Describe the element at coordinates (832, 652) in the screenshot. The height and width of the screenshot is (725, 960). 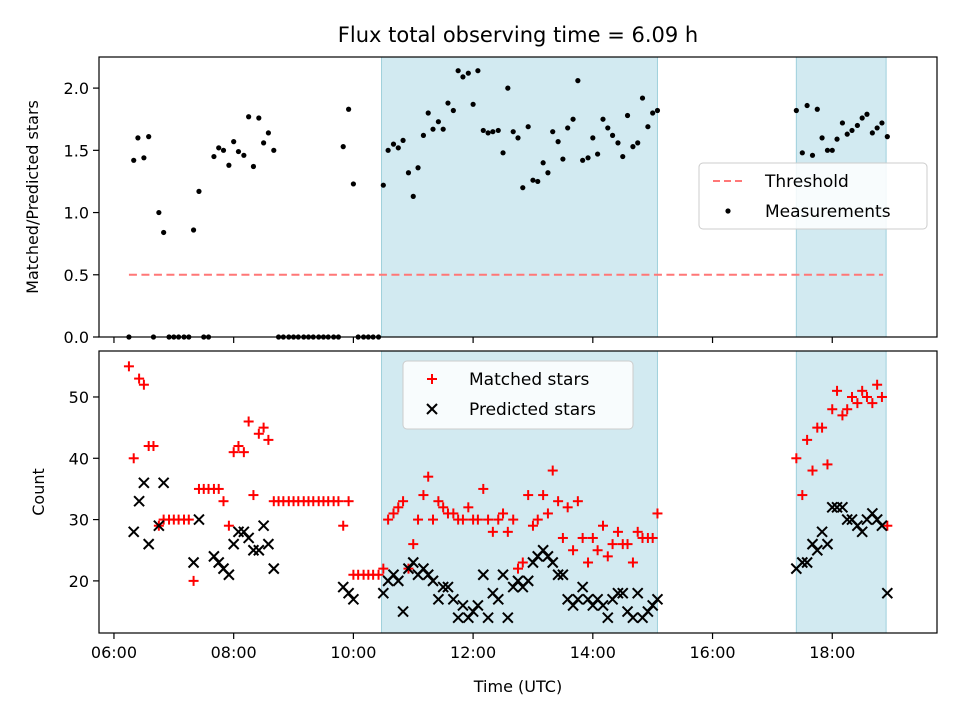
I see `x-tick-label-6: 18:00` at that location.